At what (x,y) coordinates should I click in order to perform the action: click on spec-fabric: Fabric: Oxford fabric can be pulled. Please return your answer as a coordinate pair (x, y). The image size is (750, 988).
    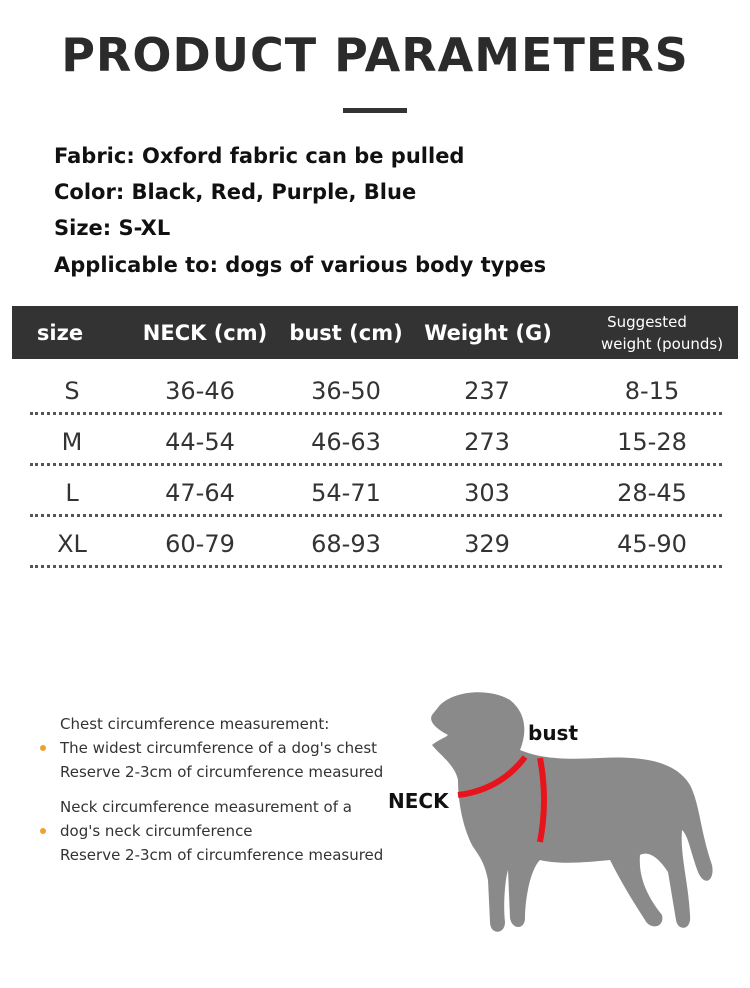
    Looking at the image, I should click on (259, 156).